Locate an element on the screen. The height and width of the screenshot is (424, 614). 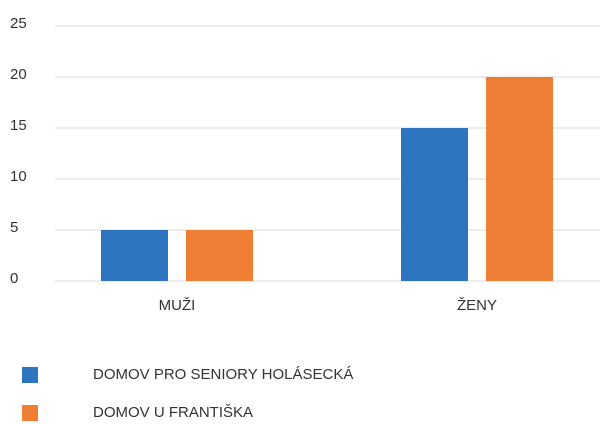
y-tick-label: 5 is located at coordinates (14, 227).